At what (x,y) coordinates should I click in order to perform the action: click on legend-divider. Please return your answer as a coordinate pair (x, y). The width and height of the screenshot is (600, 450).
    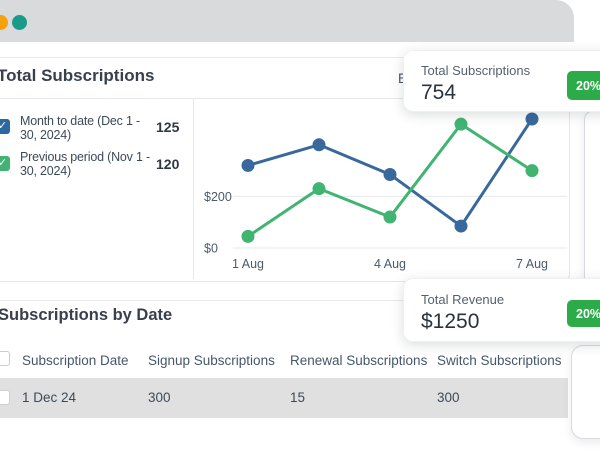
    Looking at the image, I should click on (193, 189).